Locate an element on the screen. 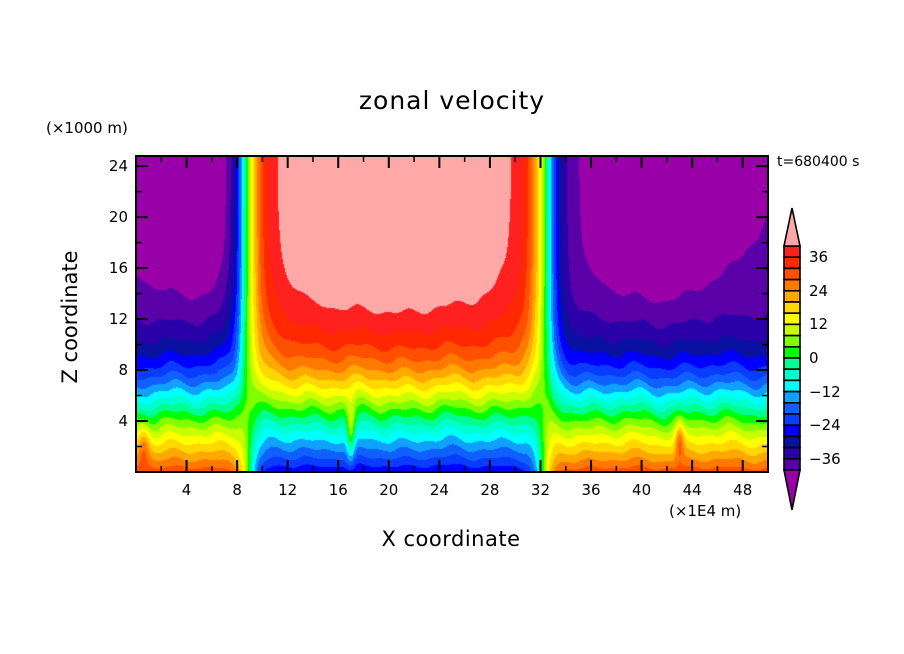 The image size is (904, 654). colorbar-tick-label: 36 is located at coordinates (819, 257).